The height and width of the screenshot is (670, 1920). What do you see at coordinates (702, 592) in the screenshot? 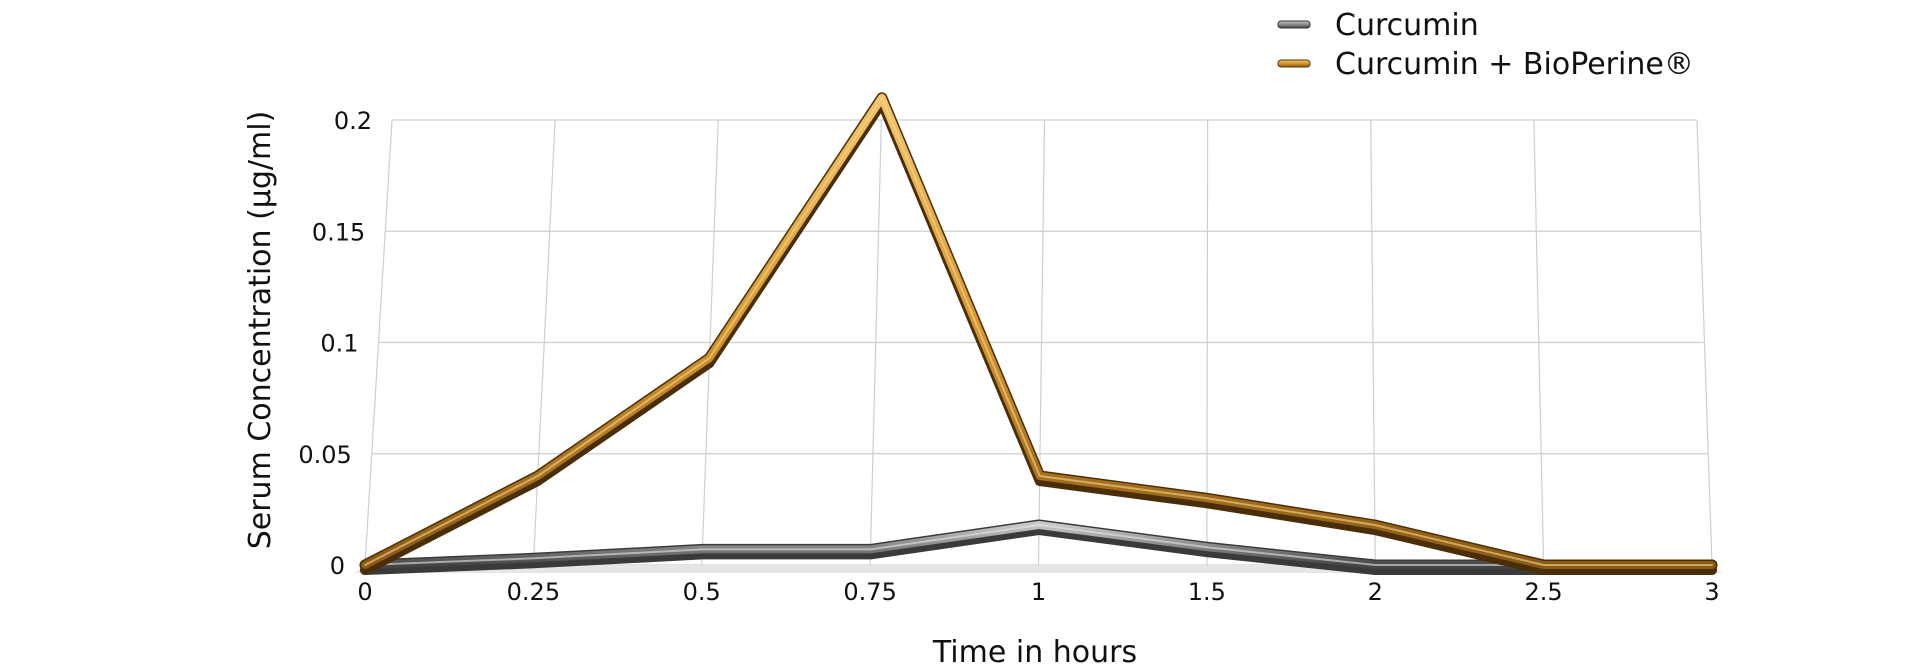
I see `x-tick-label: 0.5` at bounding box center [702, 592].